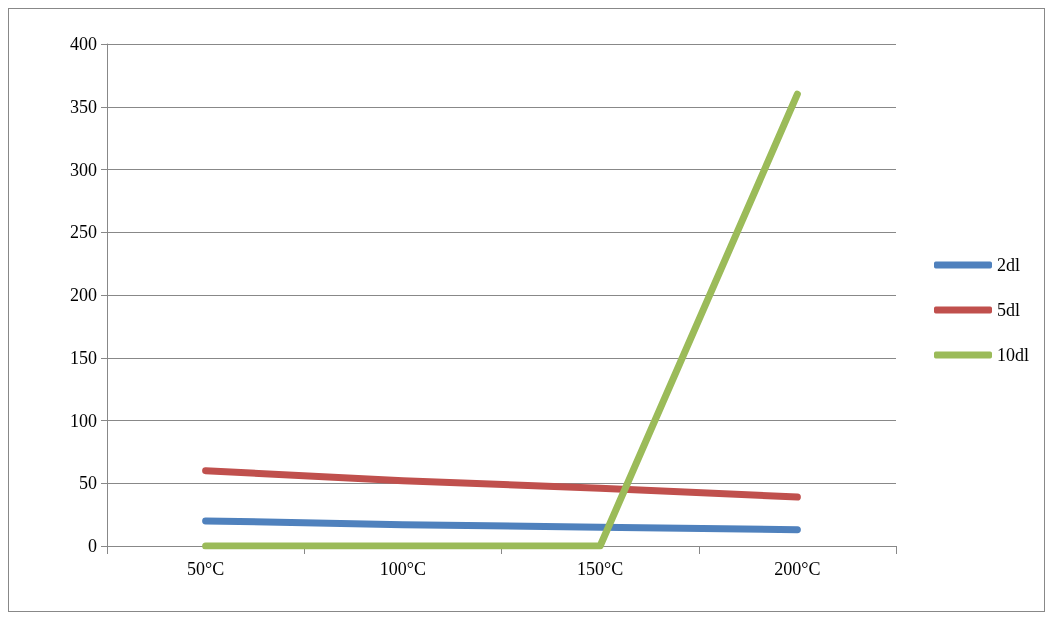  I want to click on x-tick-label: 150°C, so click(600, 569).